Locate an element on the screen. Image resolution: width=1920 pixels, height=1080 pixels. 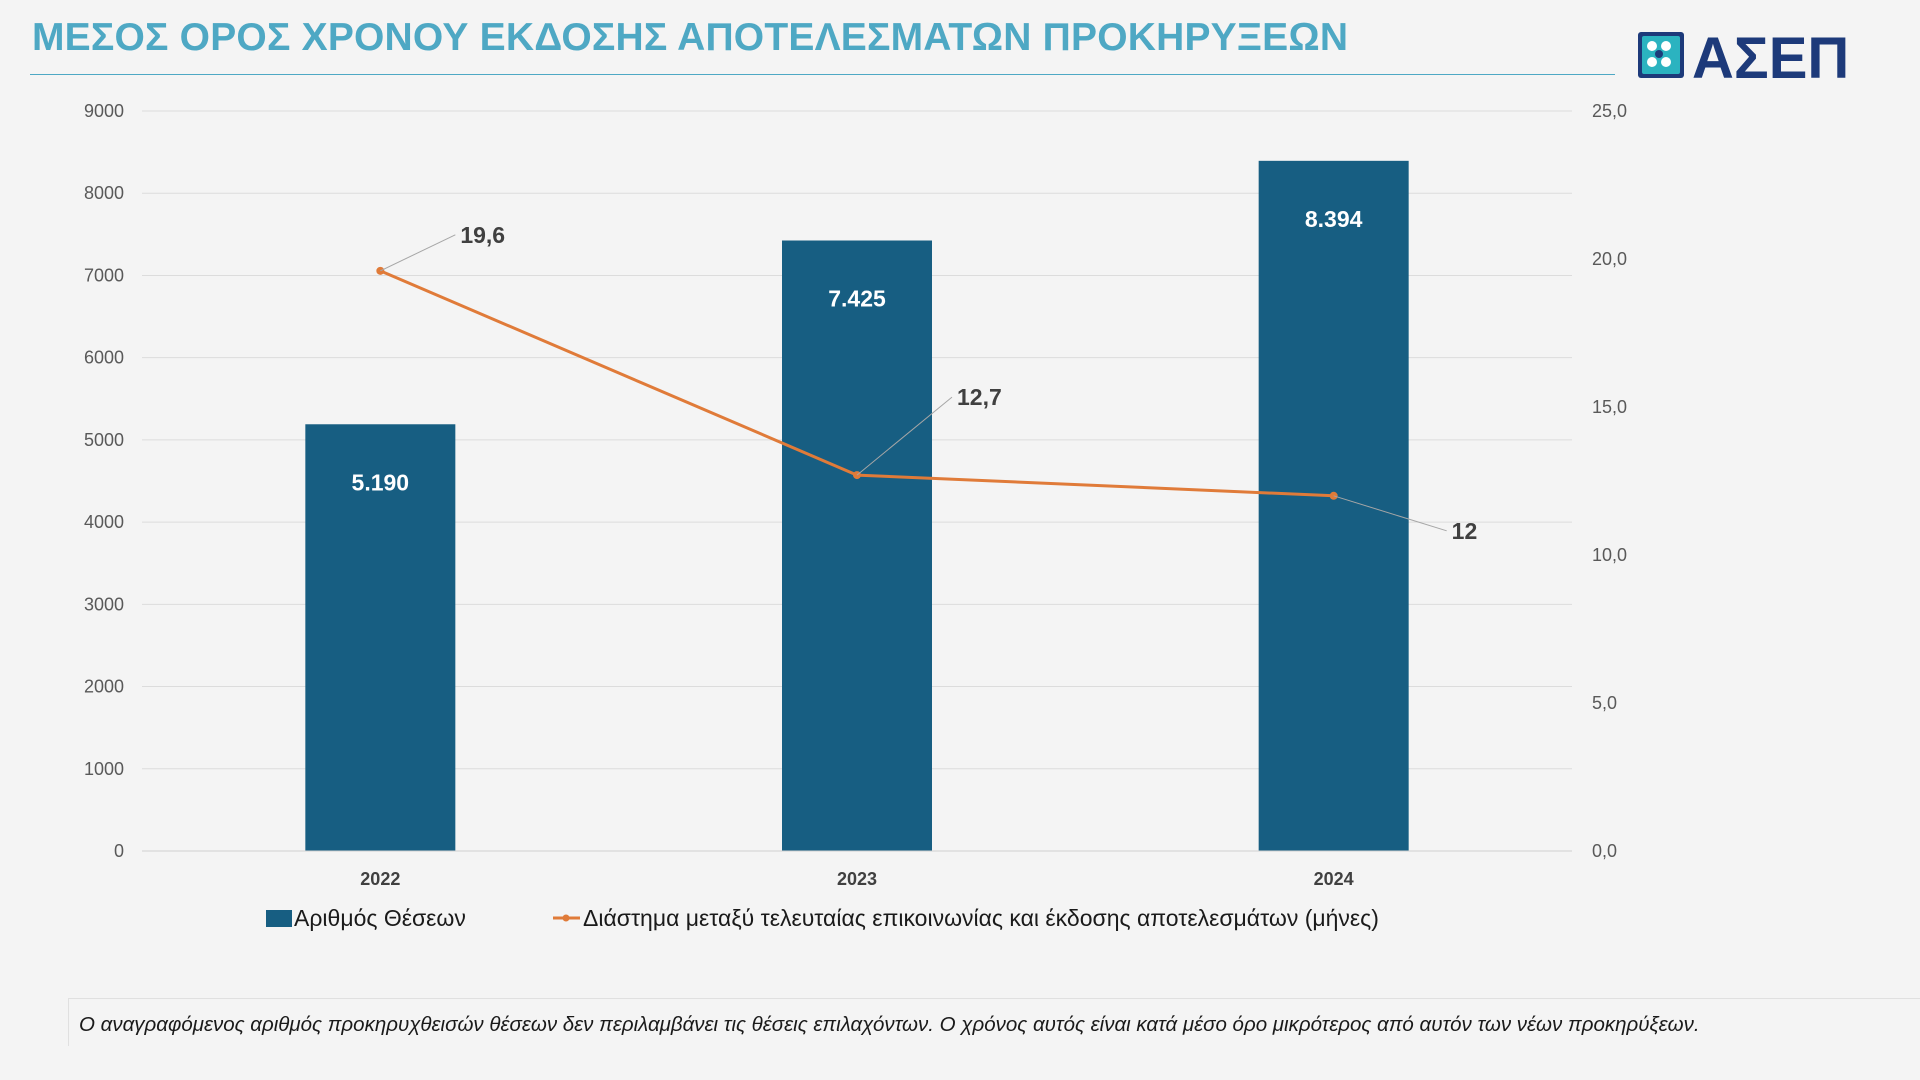
line-data-label: 12 is located at coordinates (1465, 531).